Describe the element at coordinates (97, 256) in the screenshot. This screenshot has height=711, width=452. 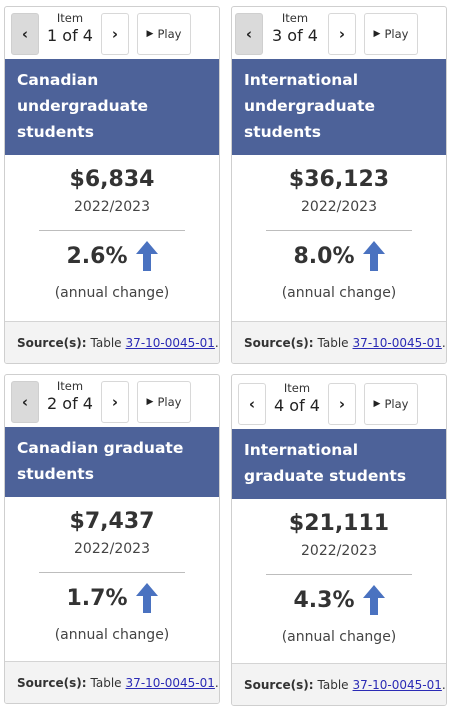
I see `change-percent: 2.6%` at that location.